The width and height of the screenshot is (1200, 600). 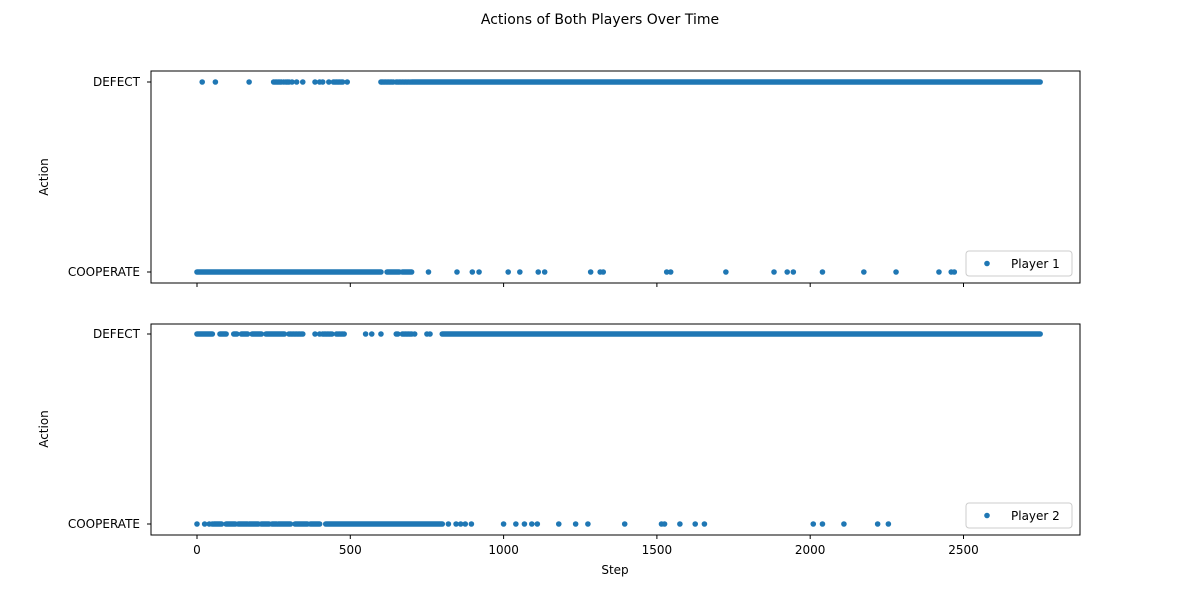 What do you see at coordinates (503, 550) in the screenshot?
I see `x-tick-label: 1000` at bounding box center [503, 550].